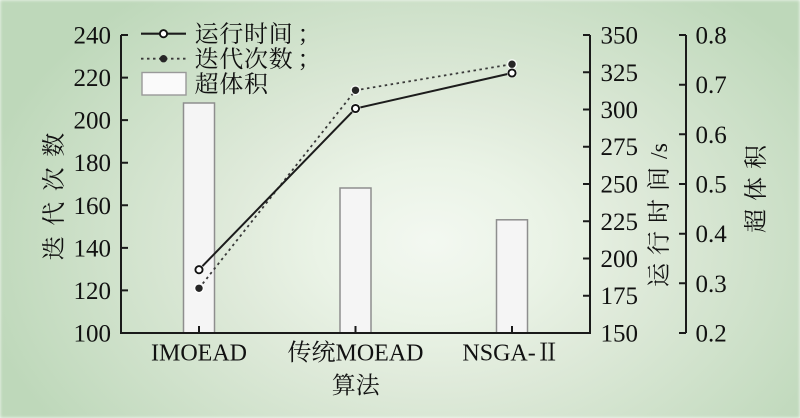  Describe the element at coordinates (711, 85) in the screenshot. I see `svg-text: 0.7` at that location.